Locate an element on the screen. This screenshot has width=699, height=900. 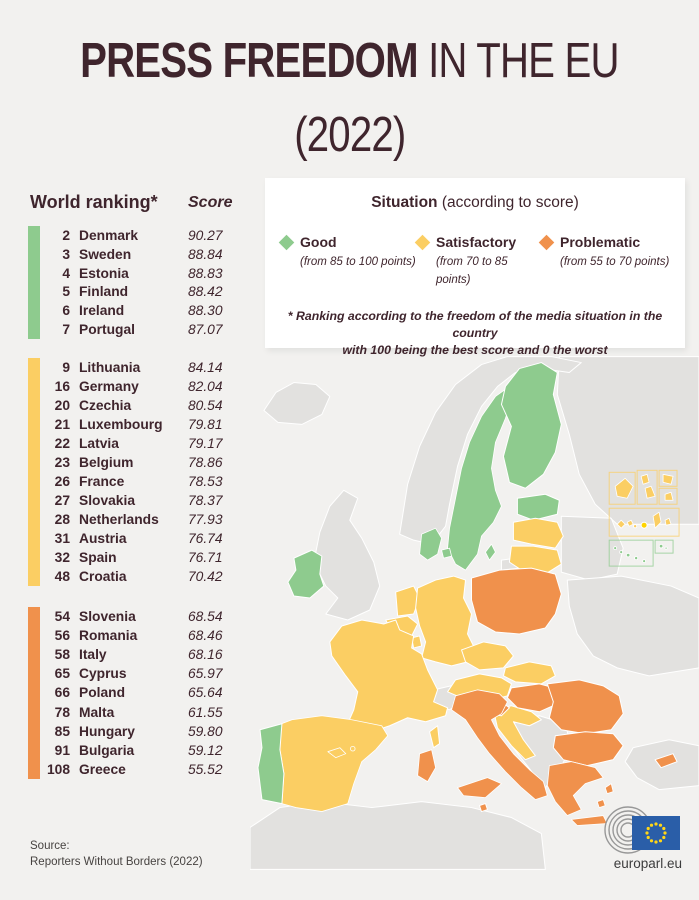
map-country-poland is located at coordinates (516, 601).